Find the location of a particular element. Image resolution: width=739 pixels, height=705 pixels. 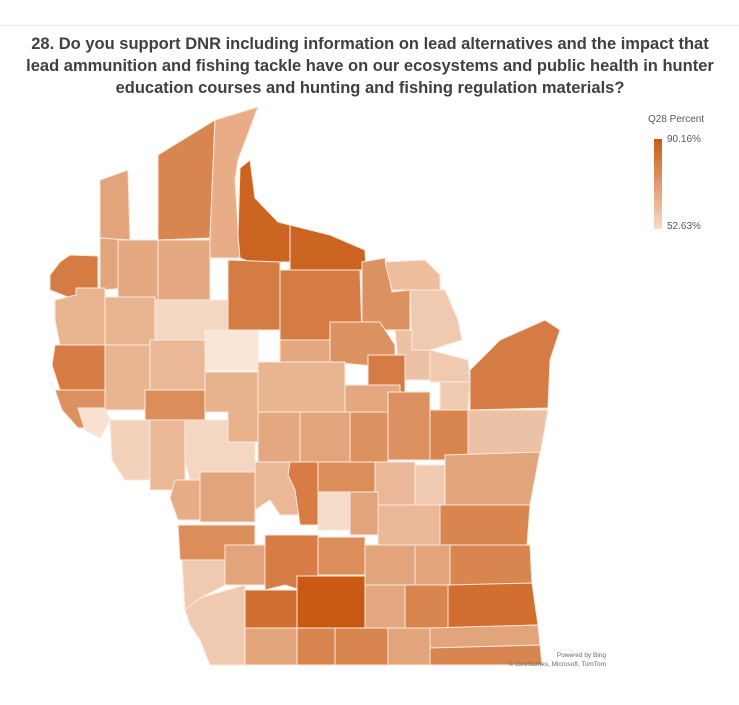

color-legend: Q28 Percent 90.16% 52.63% is located at coordinates (687, 179).